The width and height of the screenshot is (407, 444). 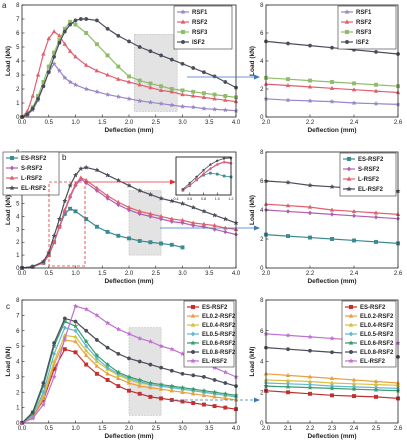 What do you see at coordinates (192, 12) in the screenshot?
I see `legend-item: RSF1` at bounding box center [192, 12].